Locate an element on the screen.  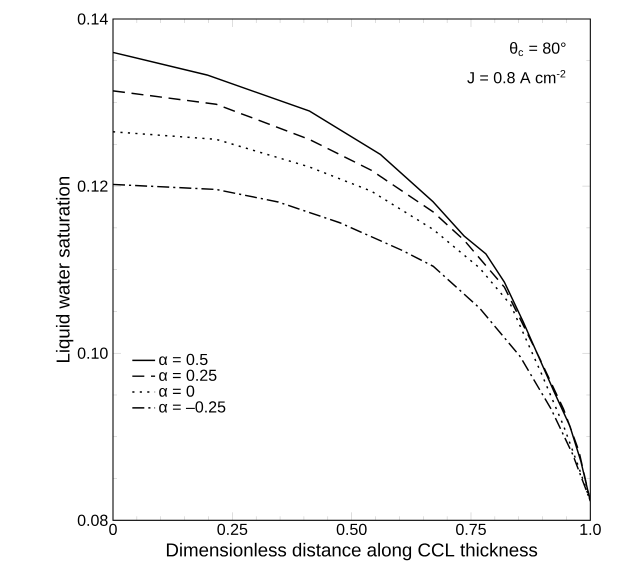
y-tick-label: 0.10 is located at coordinates (93, 353).